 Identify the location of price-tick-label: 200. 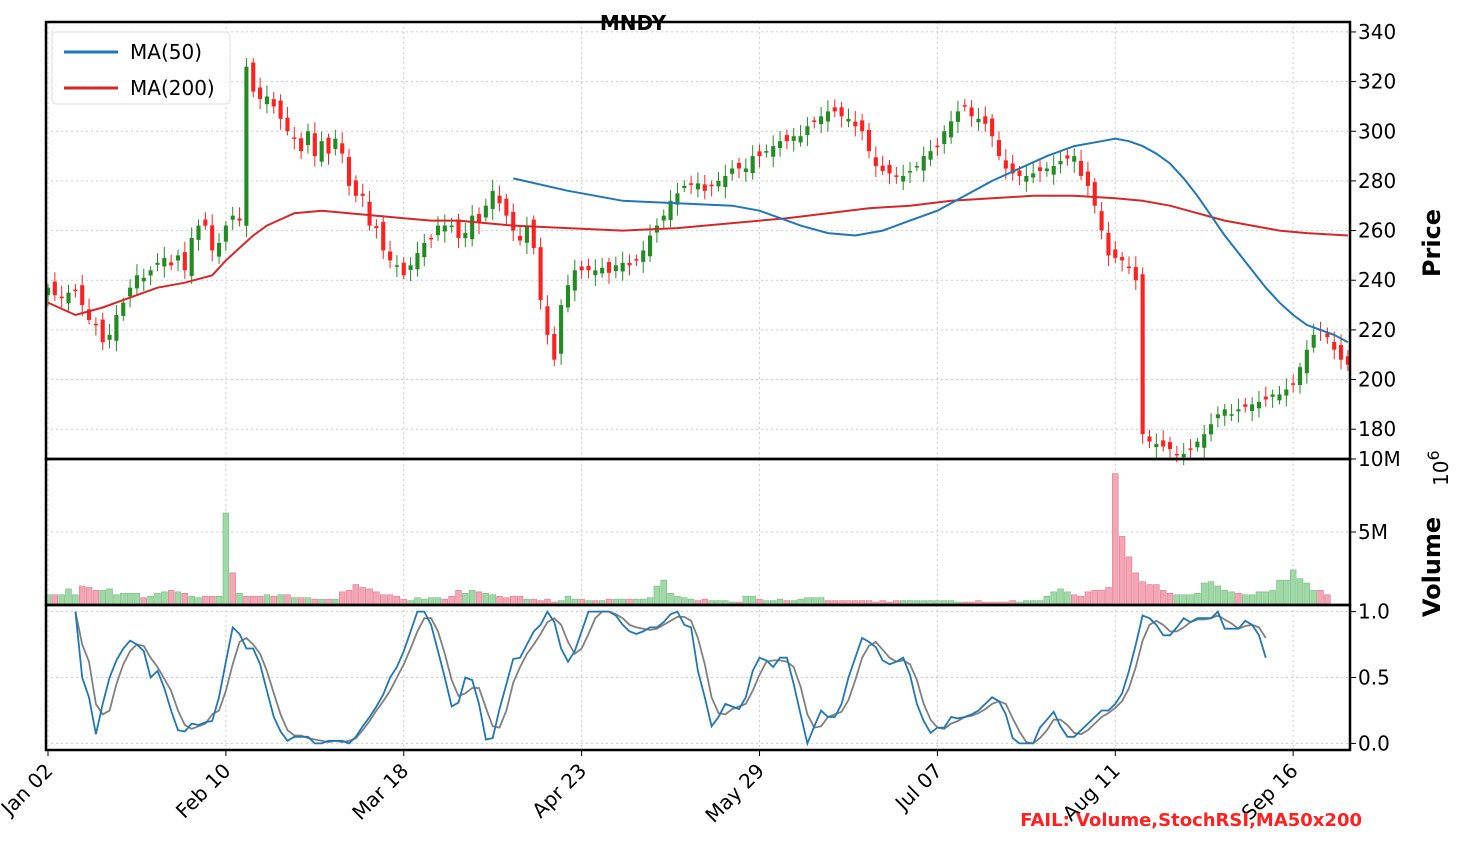
(1377, 380).